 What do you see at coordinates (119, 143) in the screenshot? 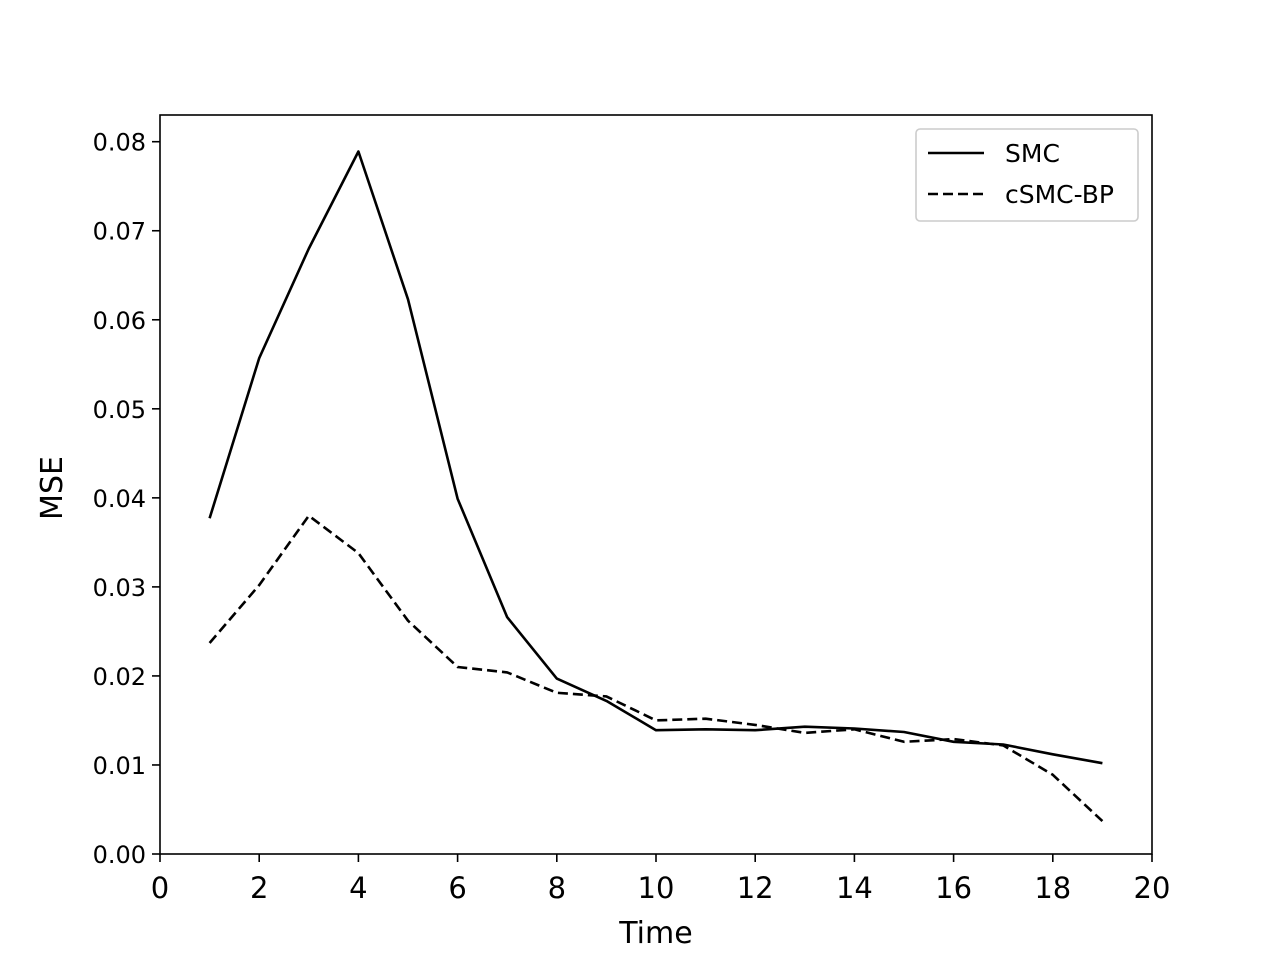
I see `y-tick-label: 0.08` at bounding box center [119, 143].